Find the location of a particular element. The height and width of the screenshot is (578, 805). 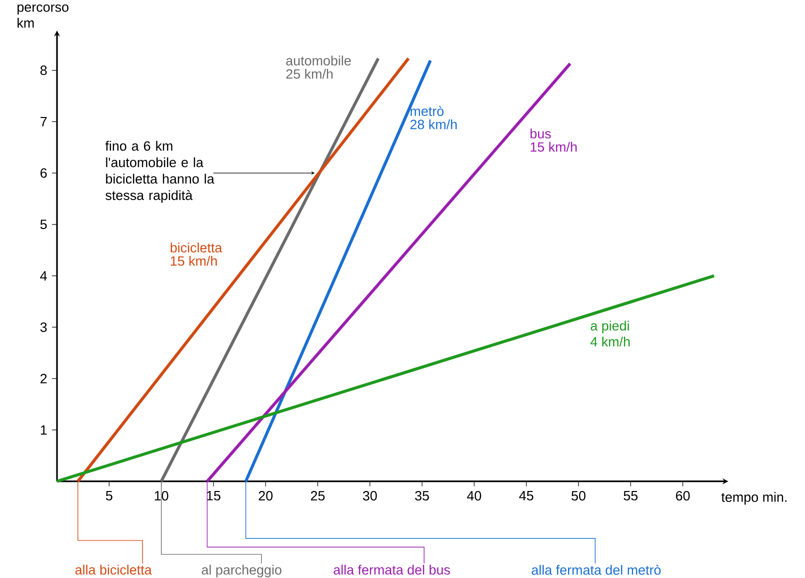

x-tick-label: 60 is located at coordinates (683, 495).